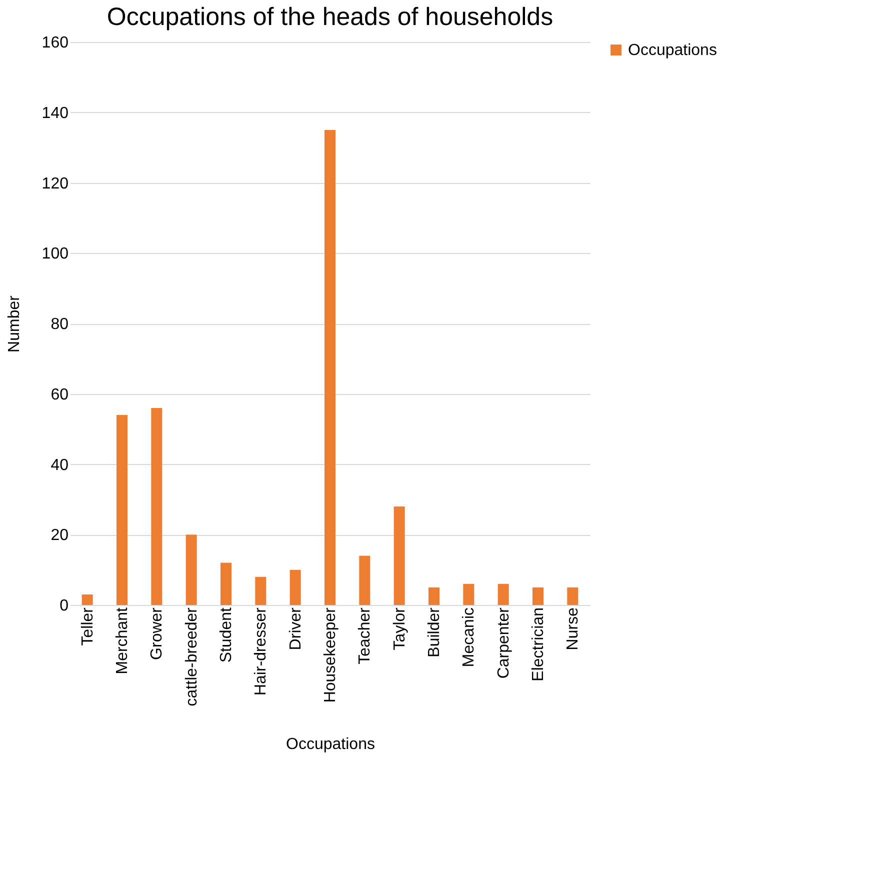 This screenshot has height=896, width=874. I want to click on y-tick-label: 80, so click(59, 324).